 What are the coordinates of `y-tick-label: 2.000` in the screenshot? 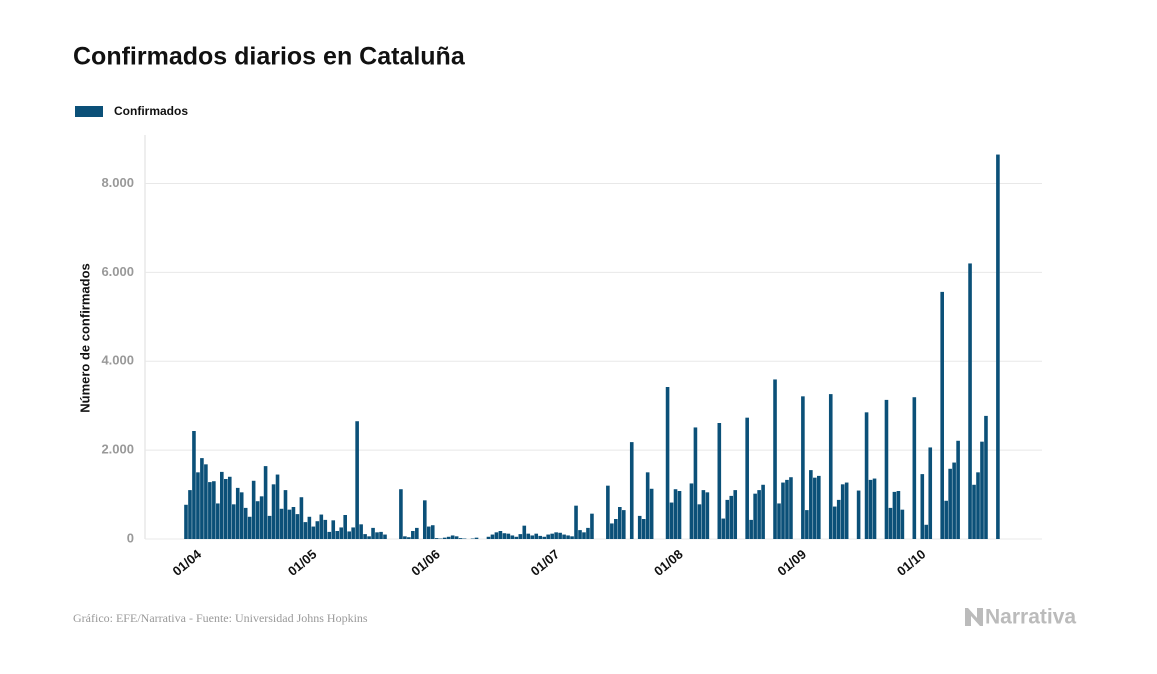 It's located at (117, 449).